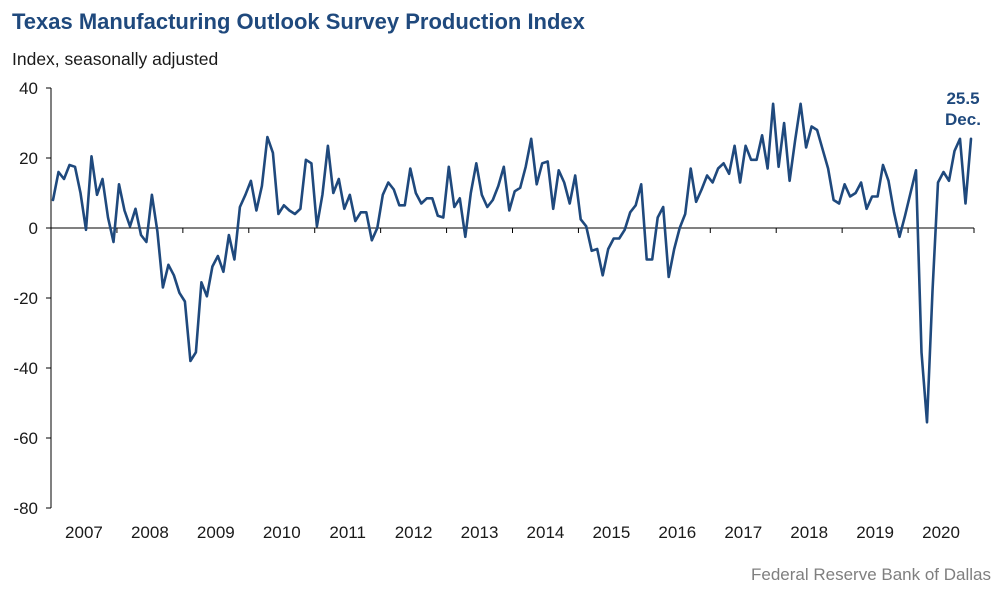 The image size is (1004, 595). Describe the element at coordinates (941, 532) in the screenshot. I see `x-tick-label: 2020` at that location.